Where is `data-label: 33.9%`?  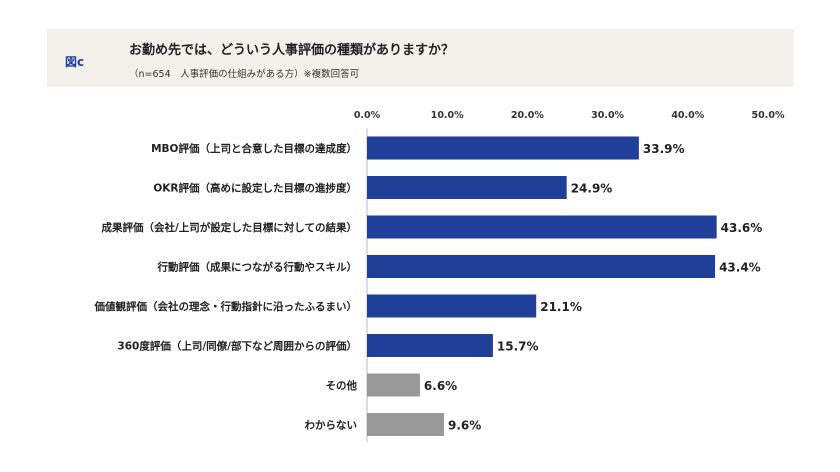 data-label: 33.9% is located at coordinates (664, 149).